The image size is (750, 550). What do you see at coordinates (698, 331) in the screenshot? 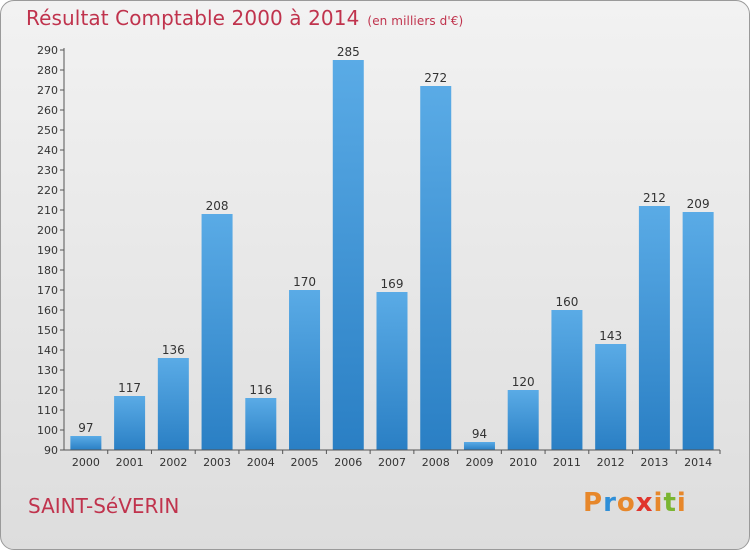
I see `bar-2014` at bounding box center [698, 331].